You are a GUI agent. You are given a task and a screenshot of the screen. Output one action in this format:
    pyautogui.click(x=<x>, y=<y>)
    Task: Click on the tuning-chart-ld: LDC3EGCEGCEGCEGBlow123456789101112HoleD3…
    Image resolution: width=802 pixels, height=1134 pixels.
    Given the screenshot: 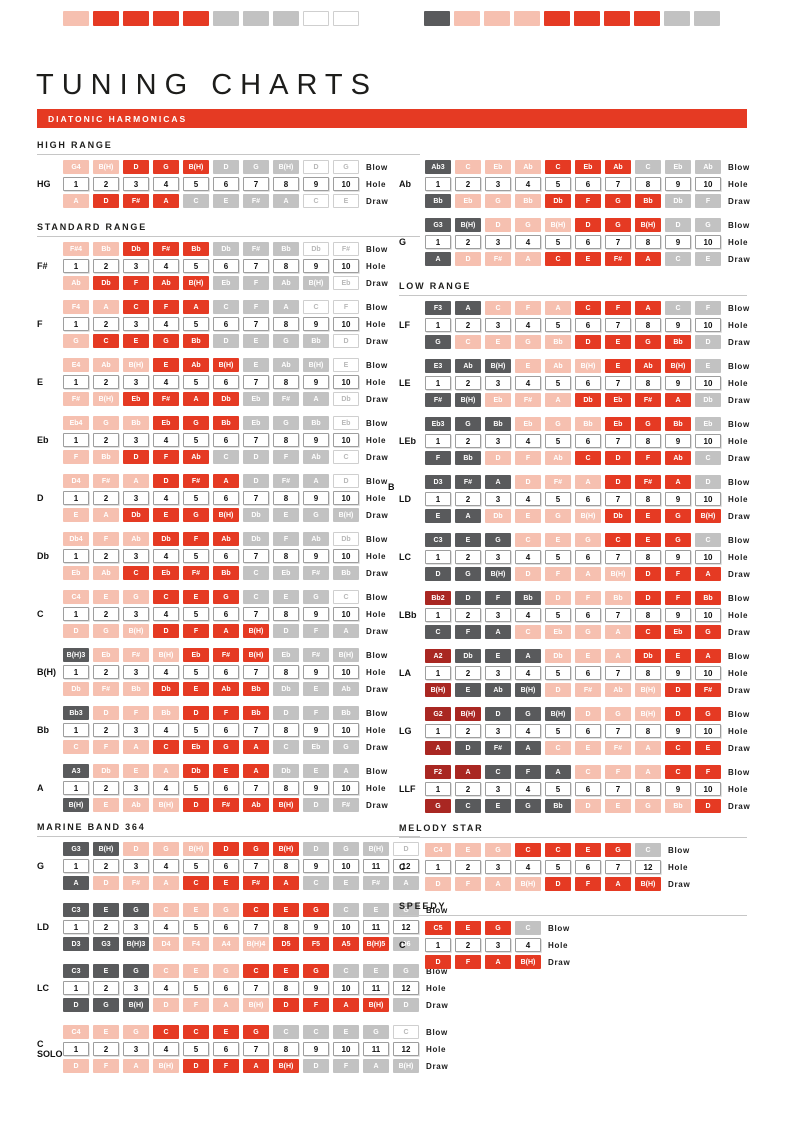 What is the action you would take?
    pyautogui.click(x=247, y=927)
    